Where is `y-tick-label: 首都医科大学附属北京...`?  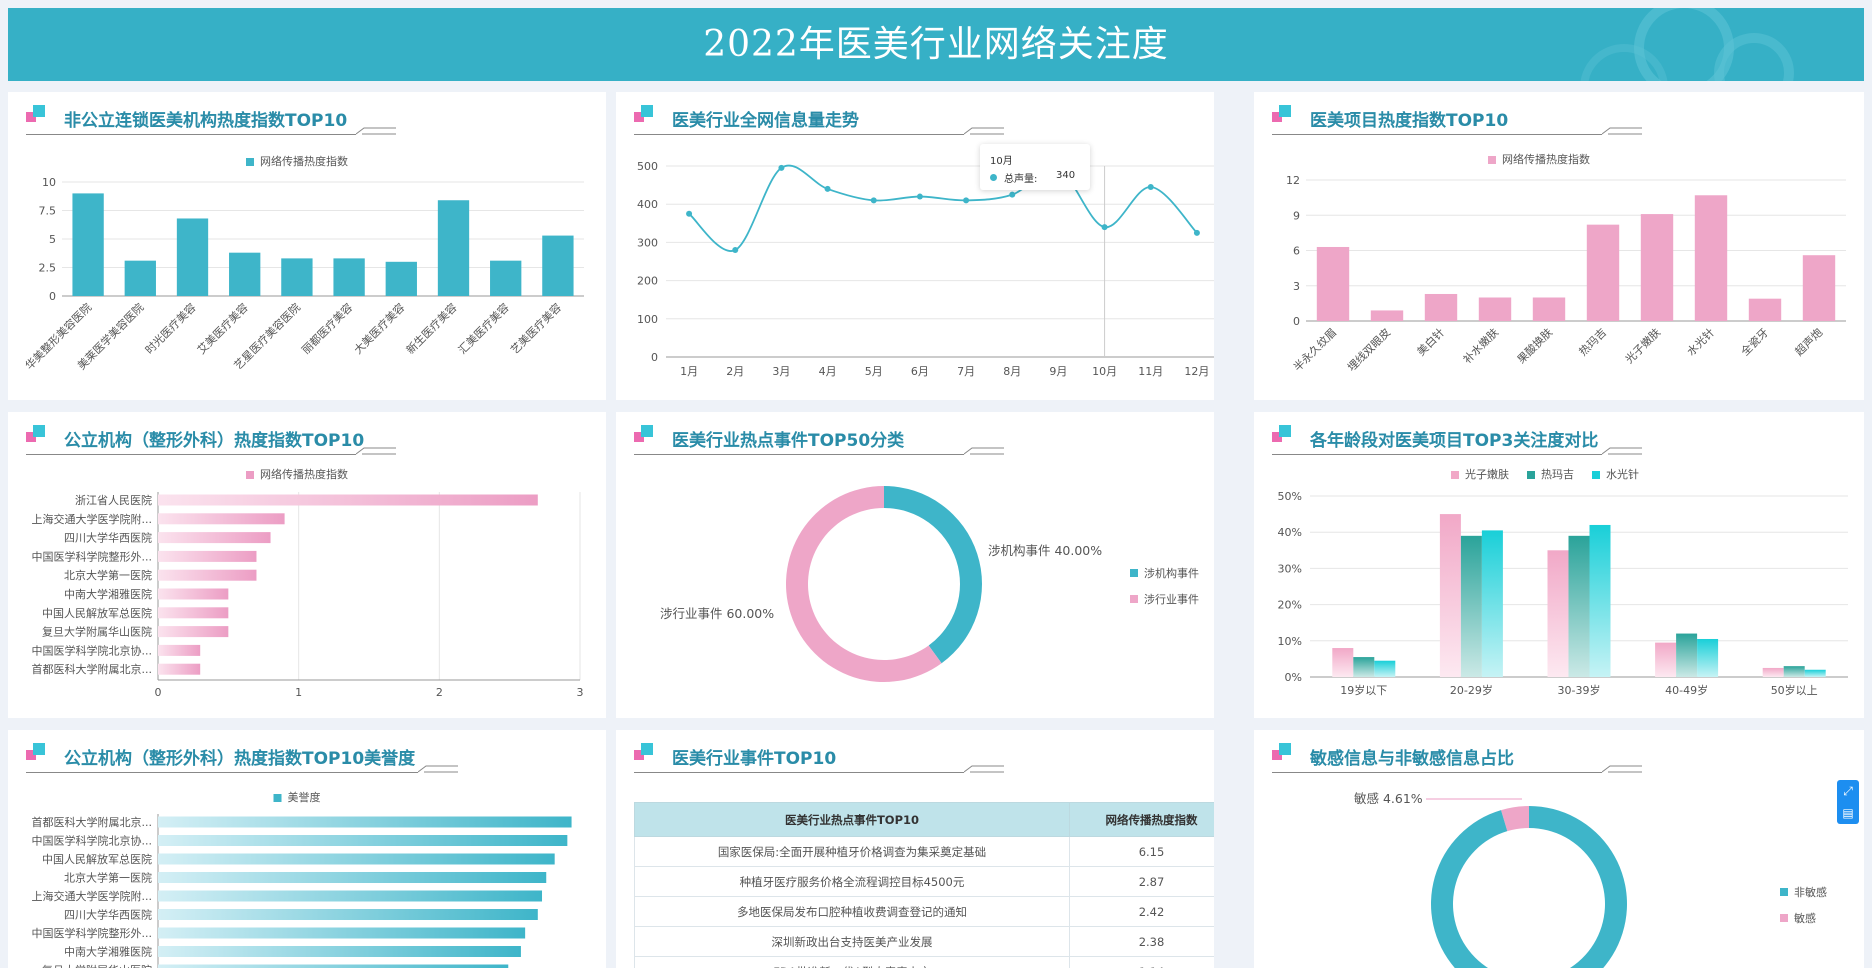
y-tick-label: 首都医科大学附属北京... is located at coordinates (92, 669).